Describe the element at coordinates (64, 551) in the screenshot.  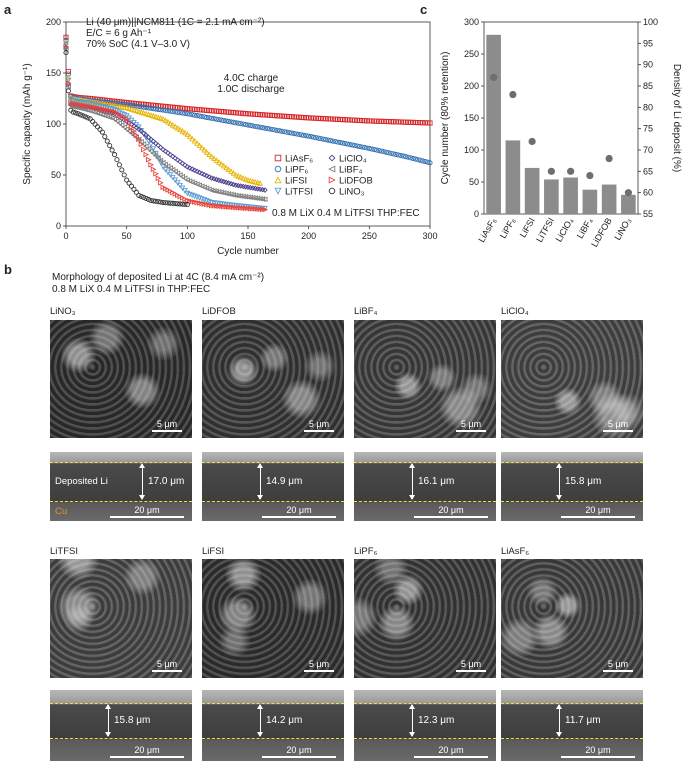
I see `sem-label-litfsi: LiTFSI` at that location.